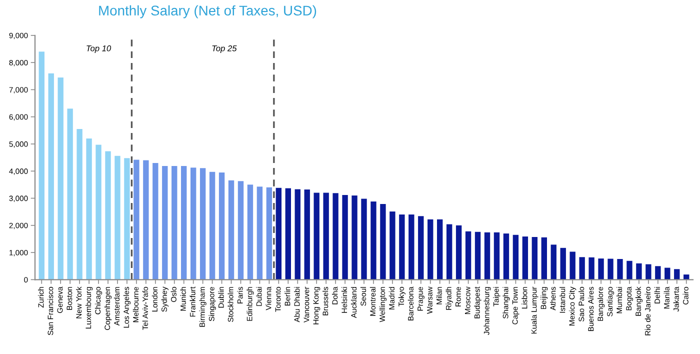 This screenshot has height=354, width=700. What do you see at coordinates (207, 11) in the screenshot?
I see `chart-title: Monthly Salary (Net of Taxes, USD)` at bounding box center [207, 11].